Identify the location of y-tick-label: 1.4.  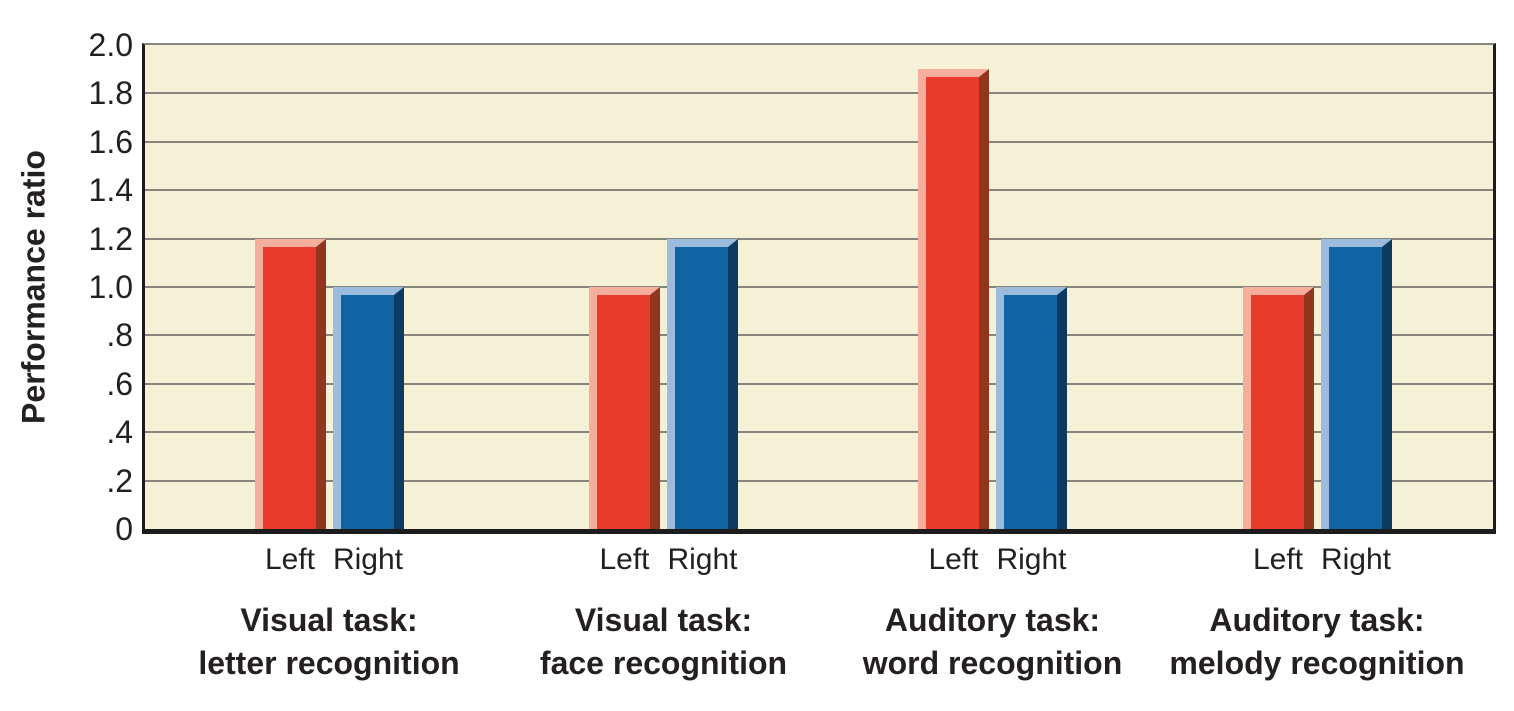
(110, 190).